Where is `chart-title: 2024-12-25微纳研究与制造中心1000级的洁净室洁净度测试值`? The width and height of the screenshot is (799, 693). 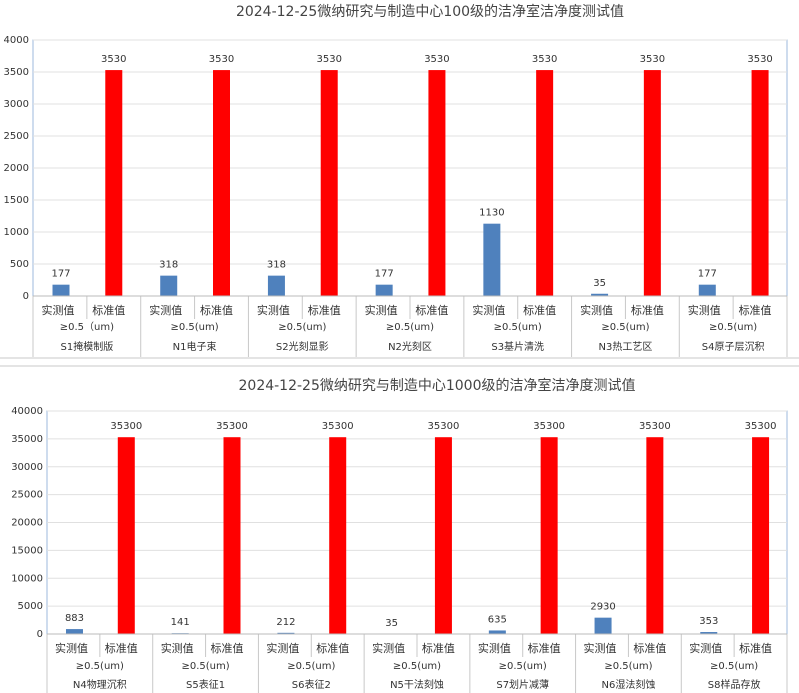
chart-title: 2024-12-25微纳研究与制造中心1000级的洁净室洁净度测试值 is located at coordinates (437, 385).